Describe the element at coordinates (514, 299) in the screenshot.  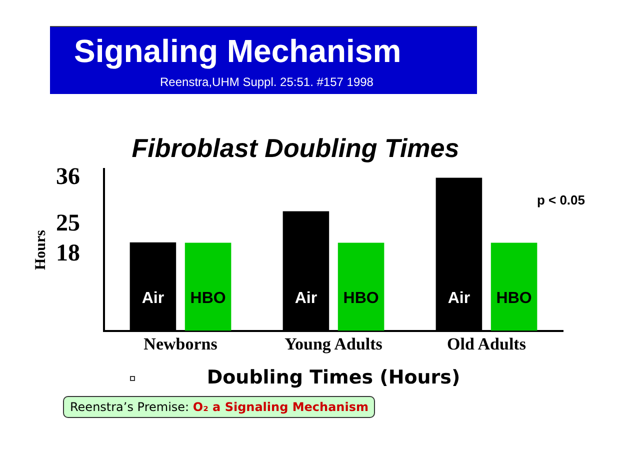
I see `series-label: HBO` at that location.